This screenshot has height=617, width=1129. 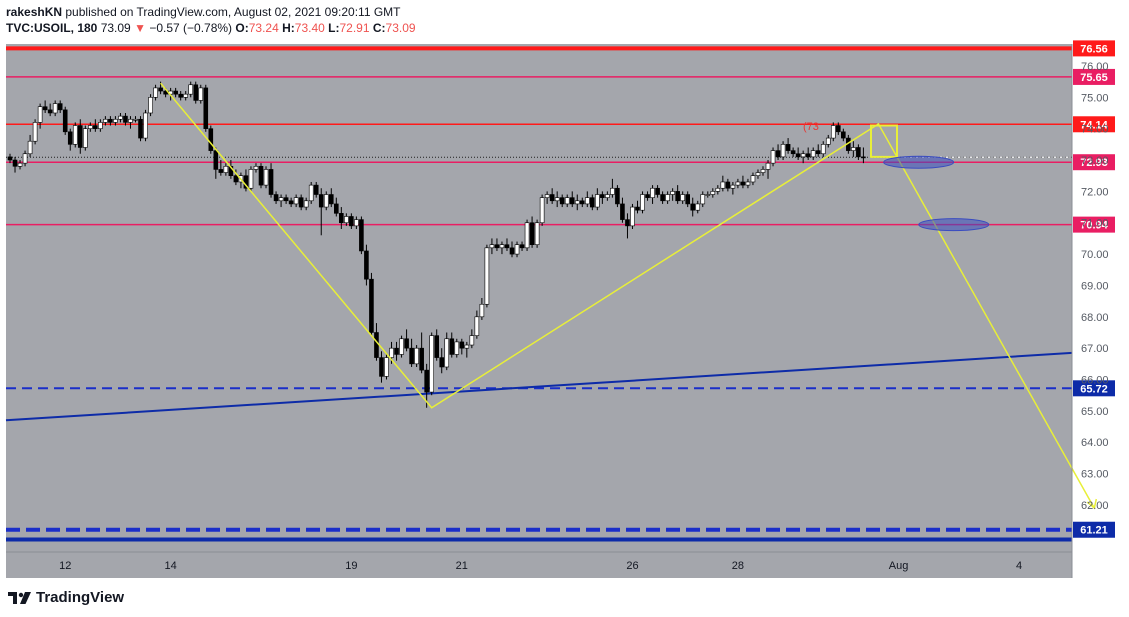 I want to click on target-ellipse, so click(x=919, y=162).